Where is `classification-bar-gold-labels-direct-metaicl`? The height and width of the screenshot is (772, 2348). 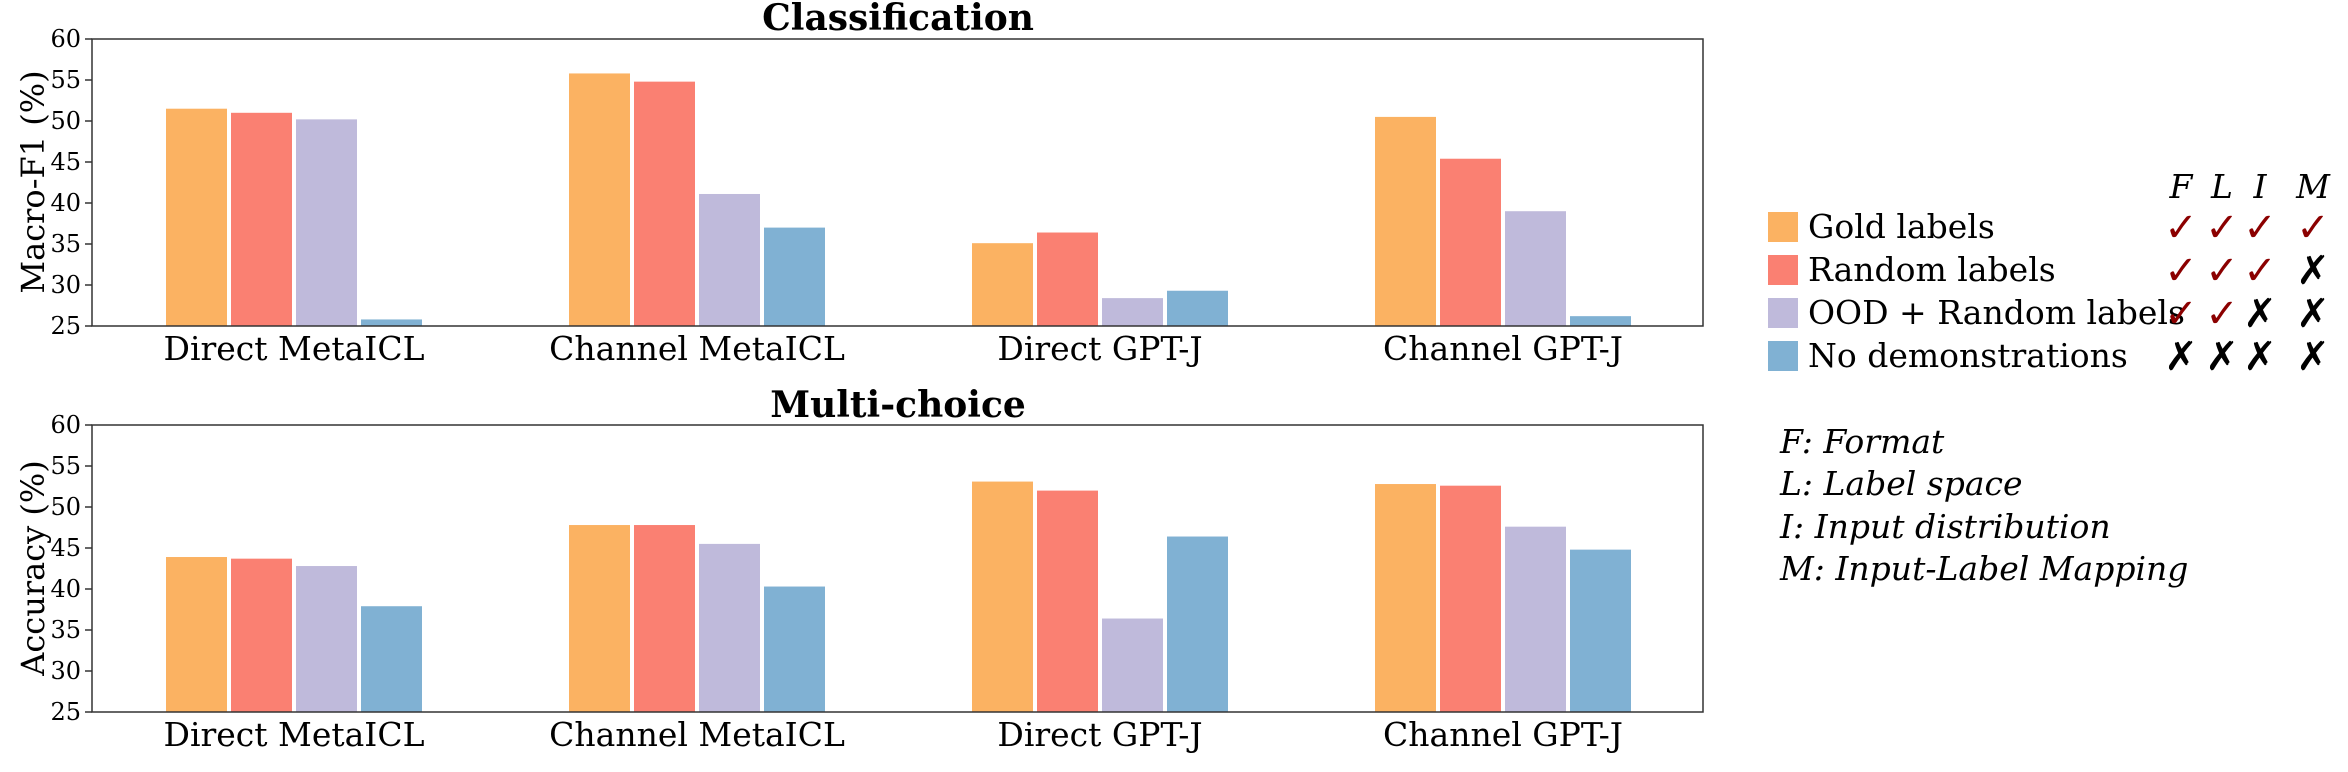 classification-bar-gold-labels-direct-metaicl is located at coordinates (196, 217).